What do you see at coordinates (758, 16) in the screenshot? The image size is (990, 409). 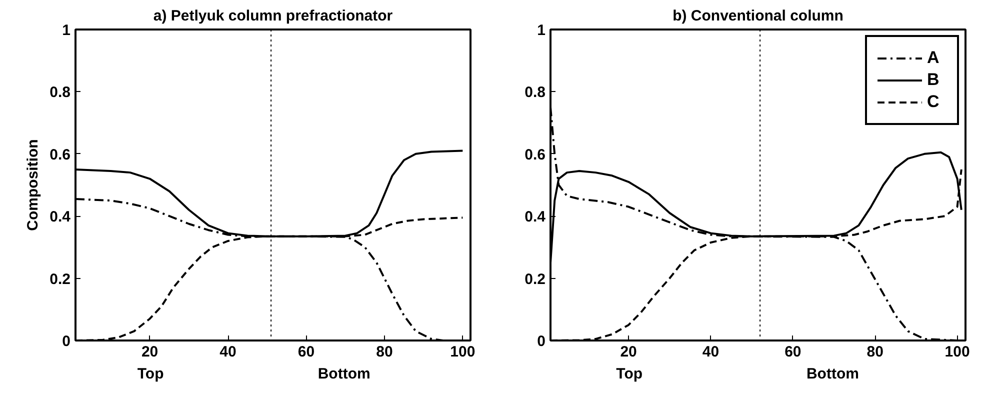 I see `chart-title: b) Conventional column` at bounding box center [758, 16].